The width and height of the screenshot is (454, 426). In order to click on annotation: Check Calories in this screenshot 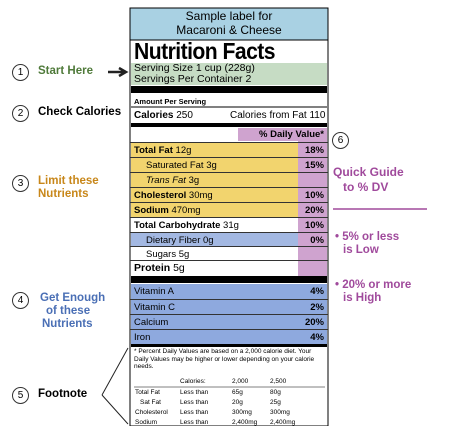, I will do `click(79, 112)`.